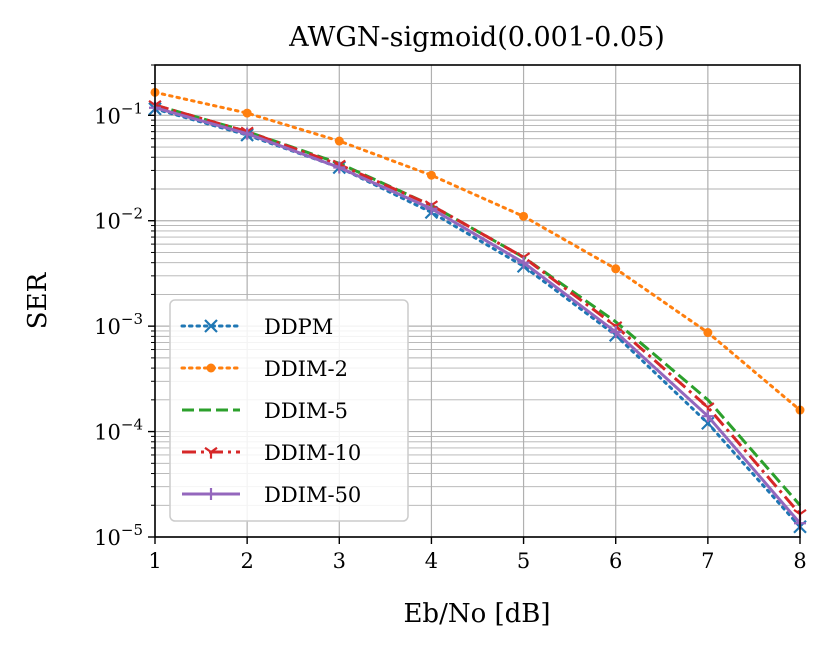 This screenshot has width=832, height=651. I want to click on x-tick-label: 2, so click(246, 561).